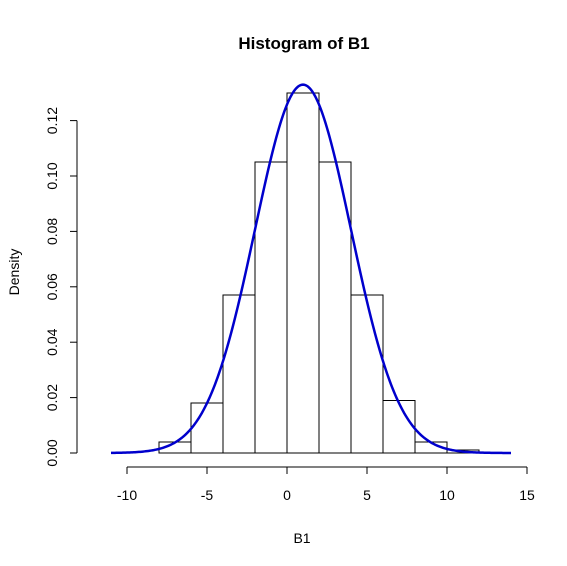 The height and width of the screenshot is (566, 567). What do you see at coordinates (52, 175) in the screenshot?
I see `y-tick-label: 0.10` at bounding box center [52, 175].